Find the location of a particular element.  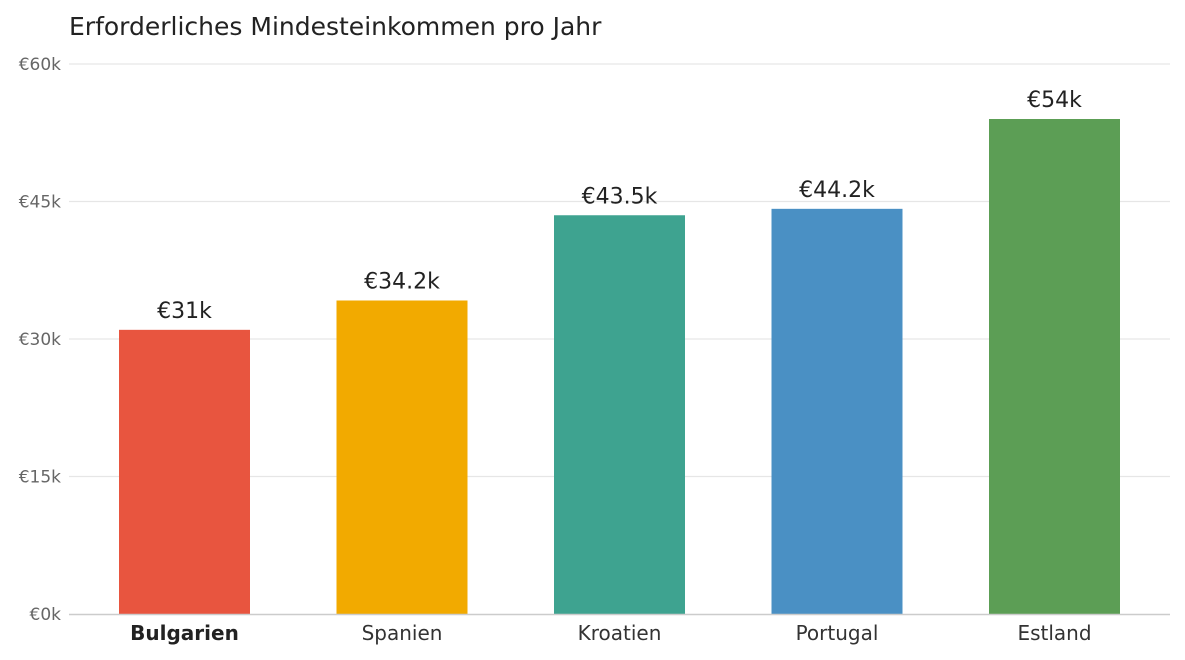

bar-portugal is located at coordinates (837, 411).